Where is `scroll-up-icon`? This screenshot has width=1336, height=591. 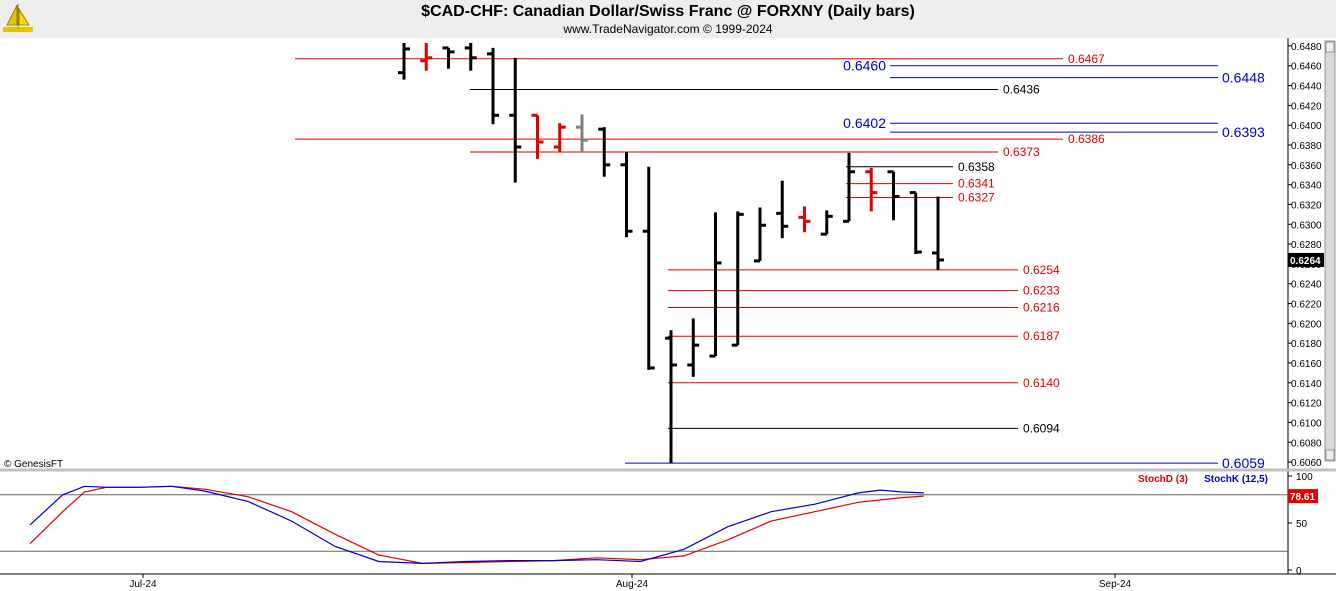 scroll-up-icon is located at coordinates (1330, 47).